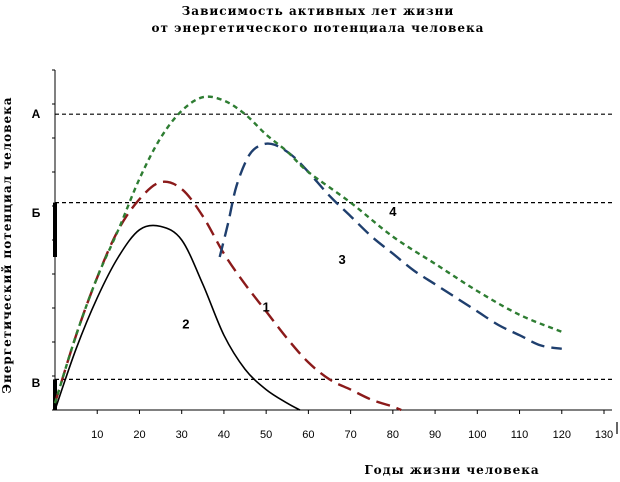 Image resolution: width=620 pixels, height=482 pixels. Describe the element at coordinates (350, 435) in the screenshot. I see `x-tick-label: 70` at that location.